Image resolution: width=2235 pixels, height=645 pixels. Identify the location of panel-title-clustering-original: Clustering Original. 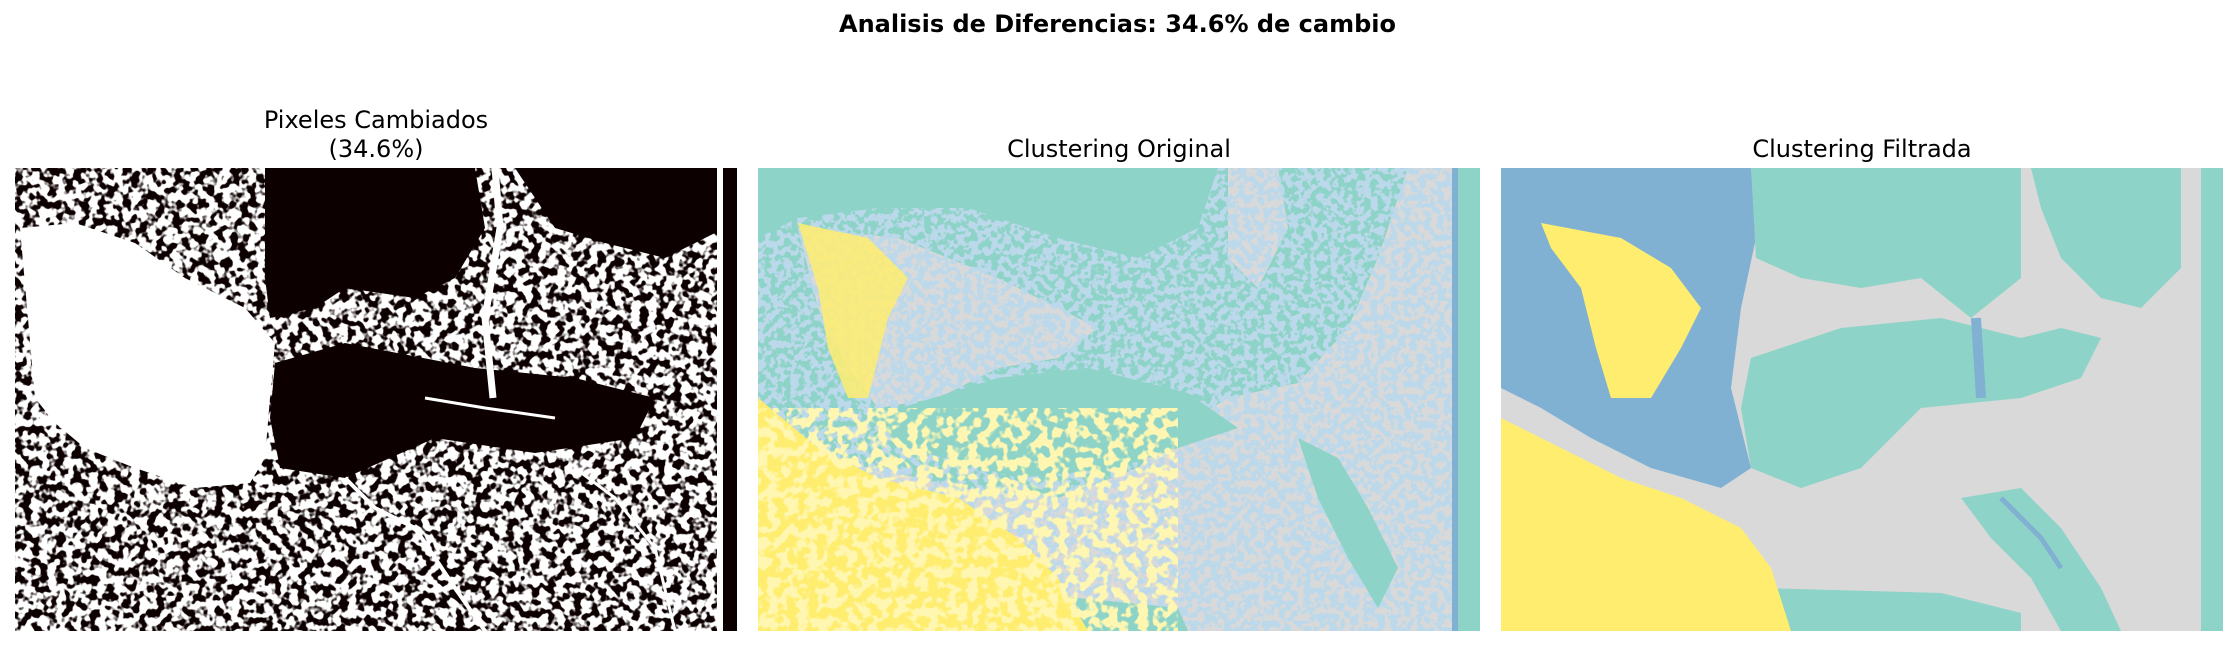
(1119, 149).